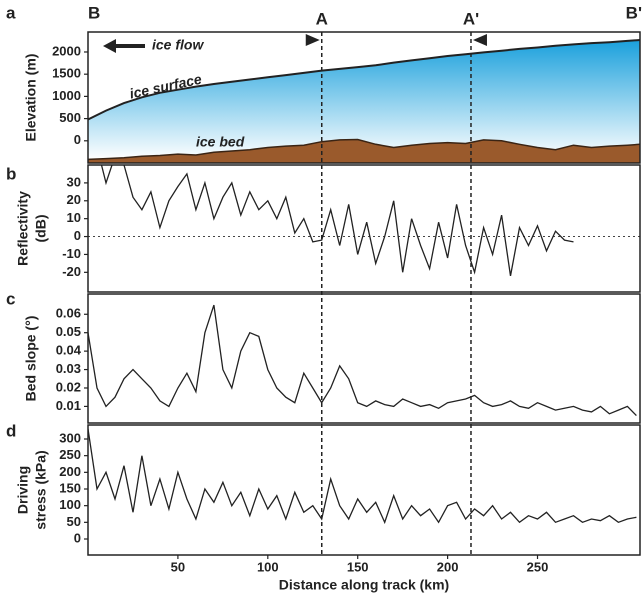  I want to click on flow-label: ice flow, so click(178, 45).